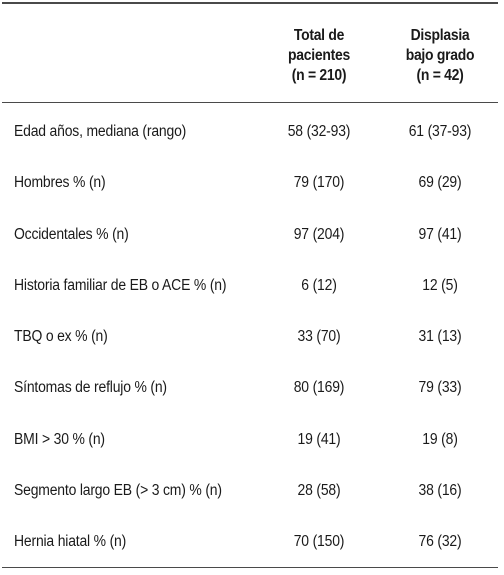 This screenshot has width=504, height=575. I want to click on row-displasia-value: 97 (41), so click(440, 234).